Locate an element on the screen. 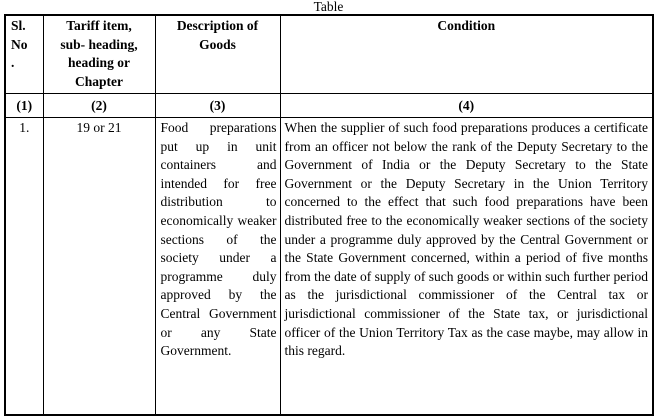  column-number-3: (3) is located at coordinates (217, 105).